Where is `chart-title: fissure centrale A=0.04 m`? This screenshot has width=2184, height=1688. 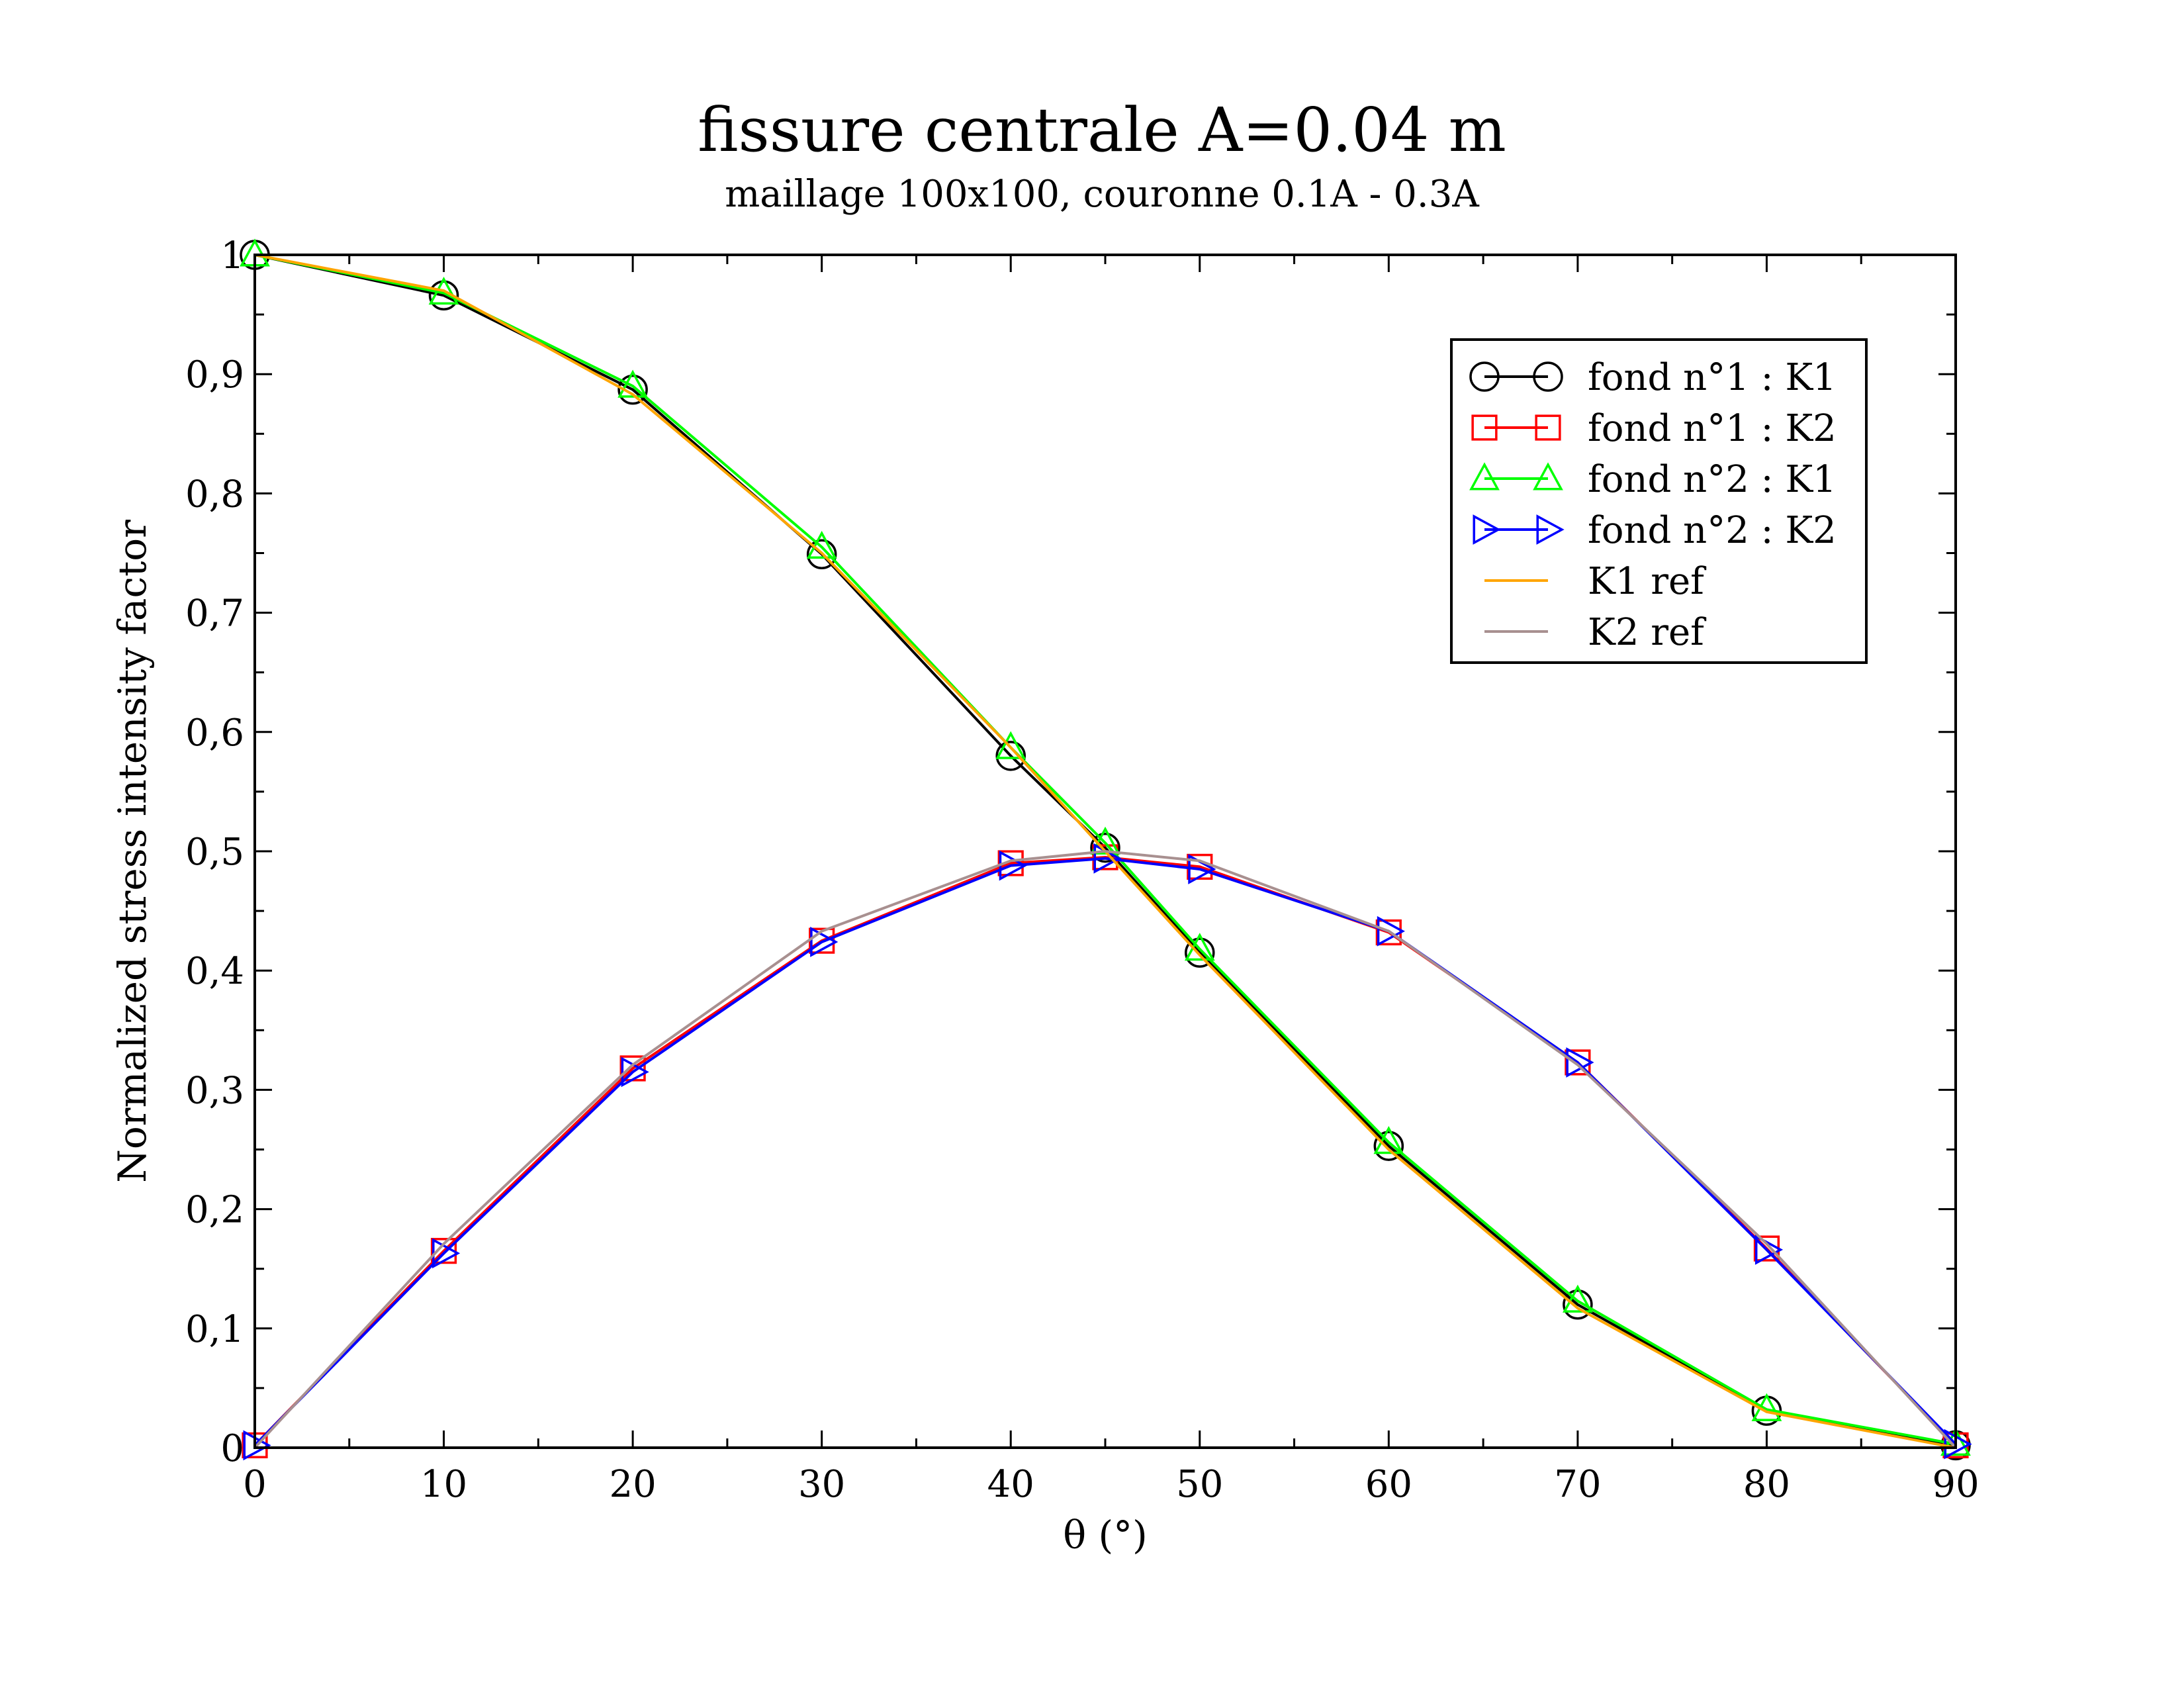 chart-title: fissure centrale A=0.04 m is located at coordinates (1102, 130).